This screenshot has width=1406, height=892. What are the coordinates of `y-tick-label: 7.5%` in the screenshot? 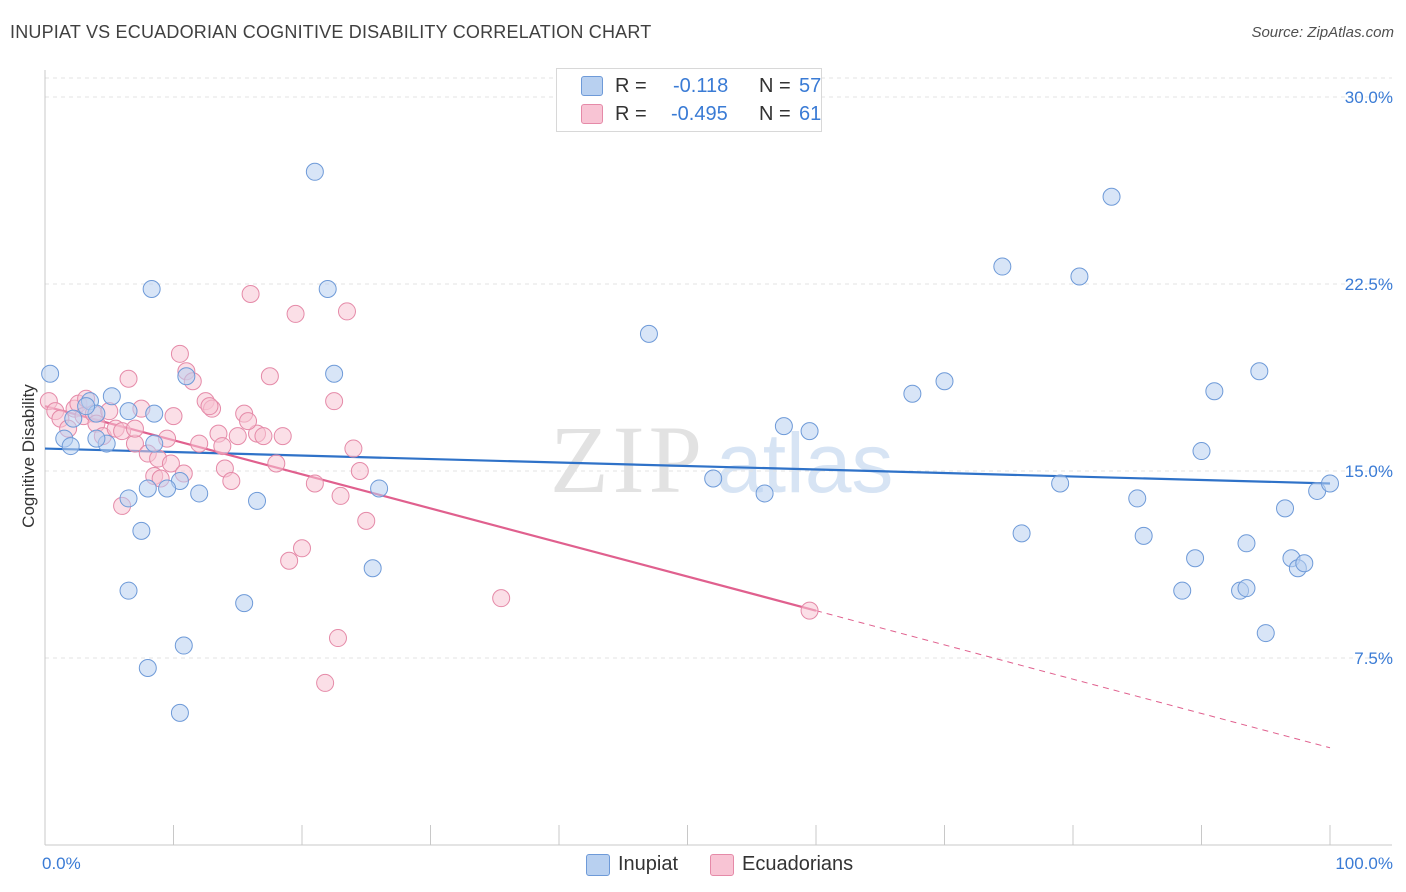 It's located at (1373, 658).